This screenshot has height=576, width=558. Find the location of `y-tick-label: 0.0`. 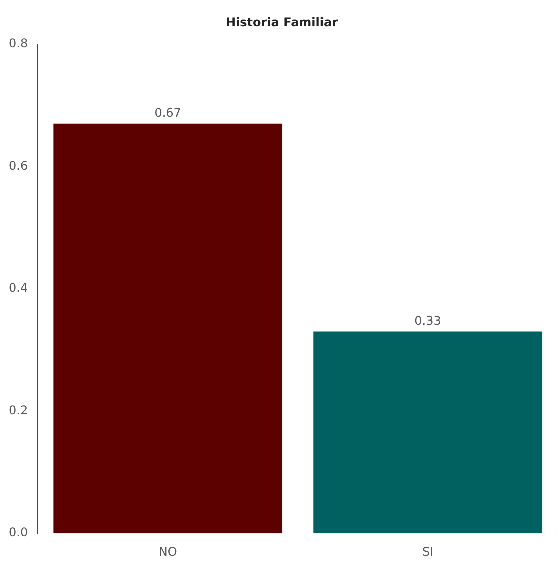

y-tick-label: 0.0 is located at coordinates (18, 533).